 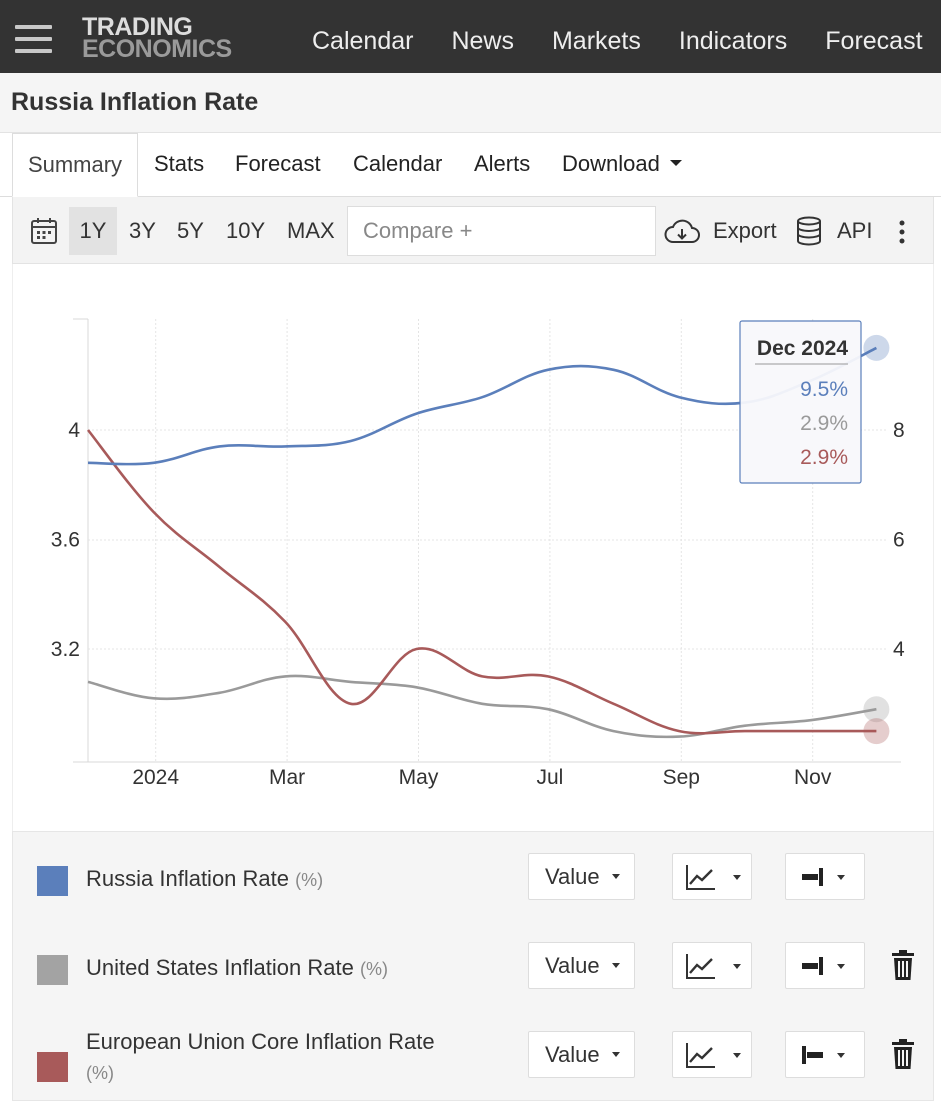 What do you see at coordinates (190, 230) in the screenshot?
I see `range-5y-button: 5Y` at bounding box center [190, 230].